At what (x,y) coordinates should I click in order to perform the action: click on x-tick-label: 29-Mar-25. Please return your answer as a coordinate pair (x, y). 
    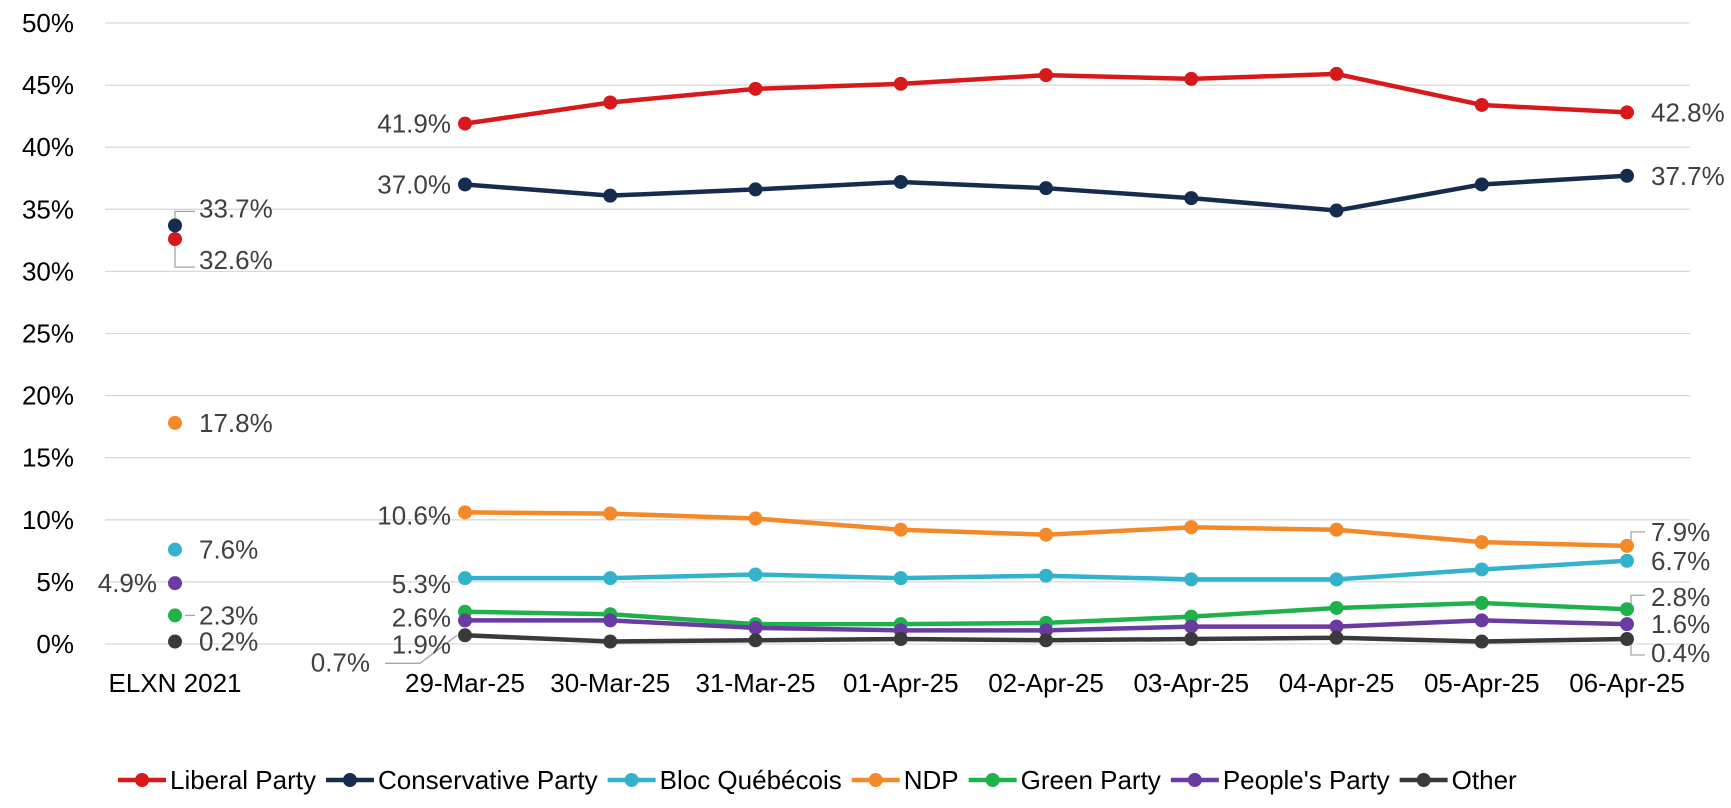
    Looking at the image, I should click on (465, 683).